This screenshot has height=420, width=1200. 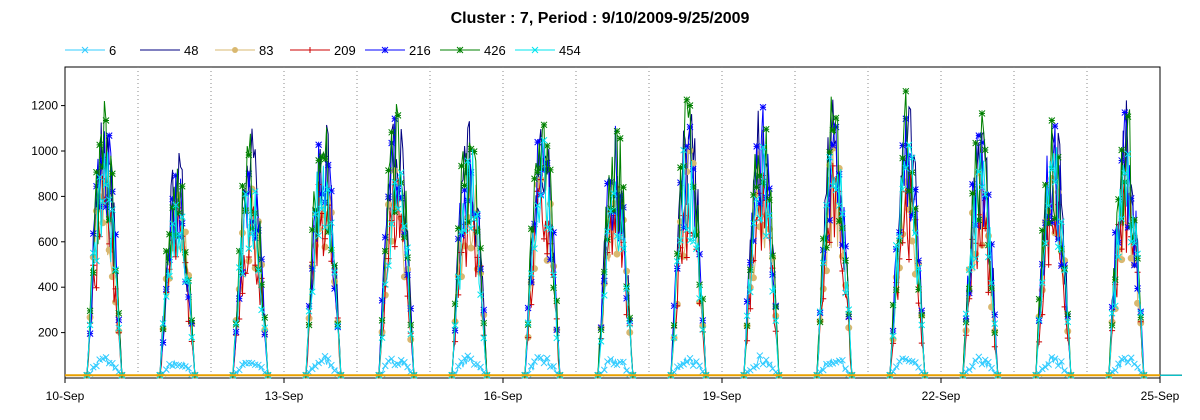 What do you see at coordinates (722, 396) in the screenshot?
I see `x-tick-label-19: 19-Sep` at bounding box center [722, 396].